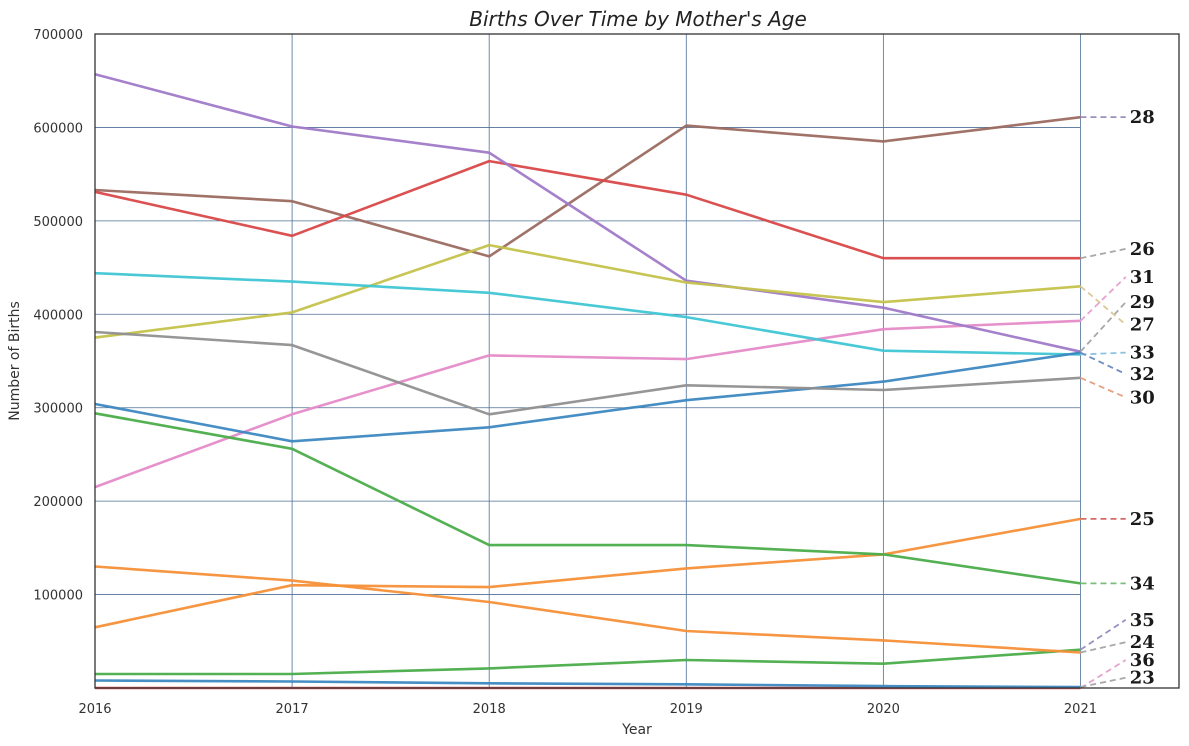  What do you see at coordinates (1142, 325) in the screenshot?
I see `end-label-27: 27` at bounding box center [1142, 325].